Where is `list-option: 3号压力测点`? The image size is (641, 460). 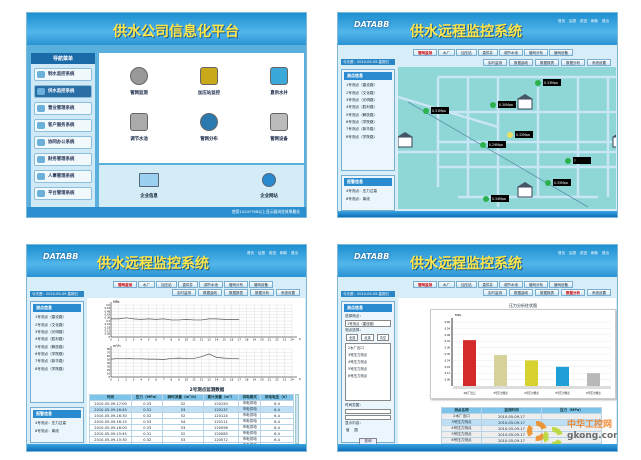 list-option: 3号压力测点 is located at coordinates (358, 355).